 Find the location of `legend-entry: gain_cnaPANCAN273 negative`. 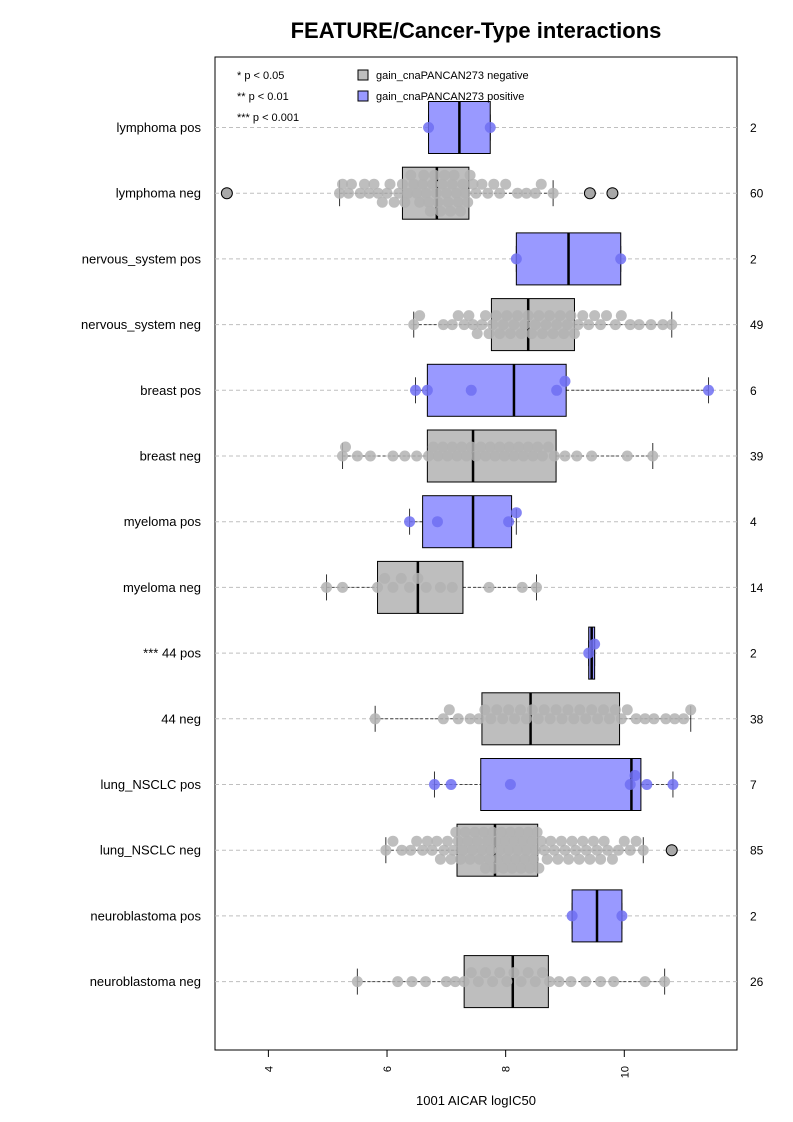

legend-entry: gain_cnaPANCAN273 negative is located at coordinates (452, 76).